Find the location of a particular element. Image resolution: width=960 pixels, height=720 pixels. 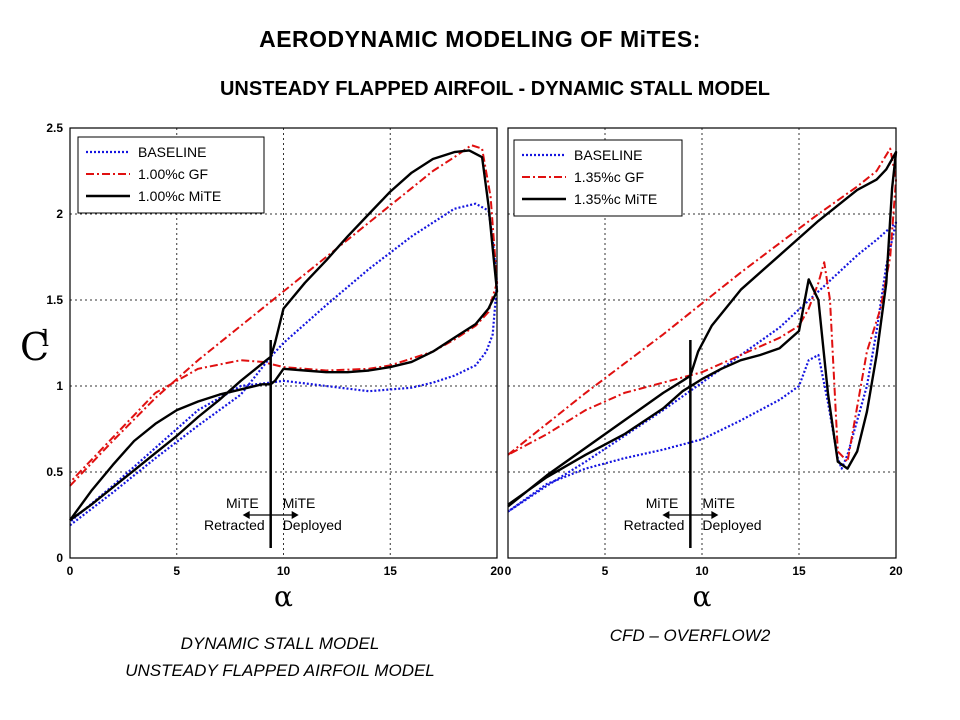

page-title: AERODYNAMIC MODELING OF MiTES: is located at coordinates (480, 39).